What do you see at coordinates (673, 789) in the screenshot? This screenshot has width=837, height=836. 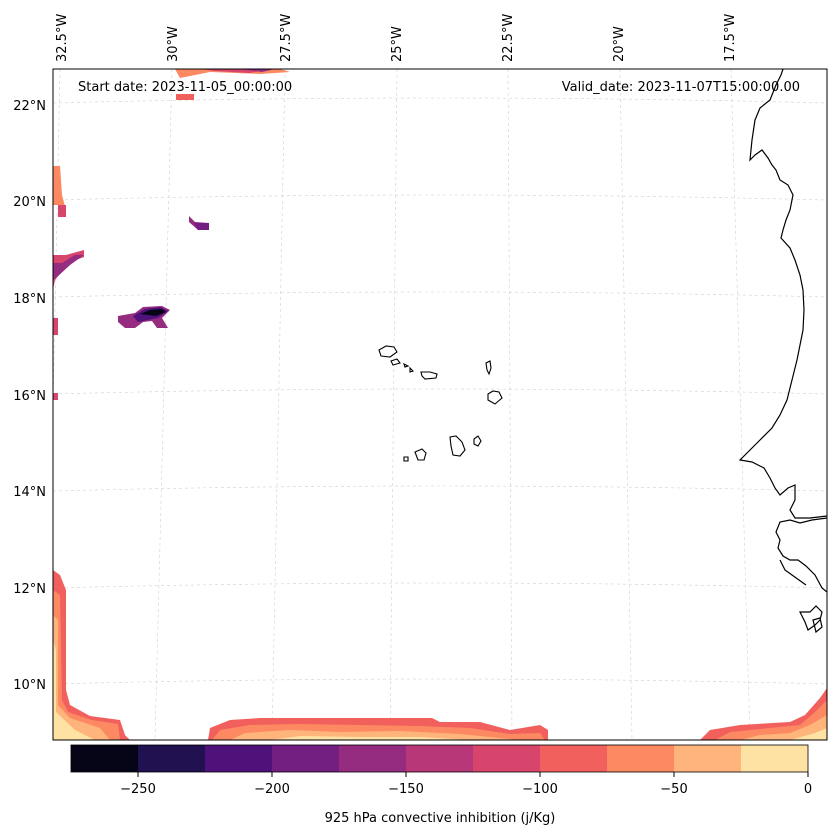 I see `colorbar-tick-label: −50` at bounding box center [673, 789].